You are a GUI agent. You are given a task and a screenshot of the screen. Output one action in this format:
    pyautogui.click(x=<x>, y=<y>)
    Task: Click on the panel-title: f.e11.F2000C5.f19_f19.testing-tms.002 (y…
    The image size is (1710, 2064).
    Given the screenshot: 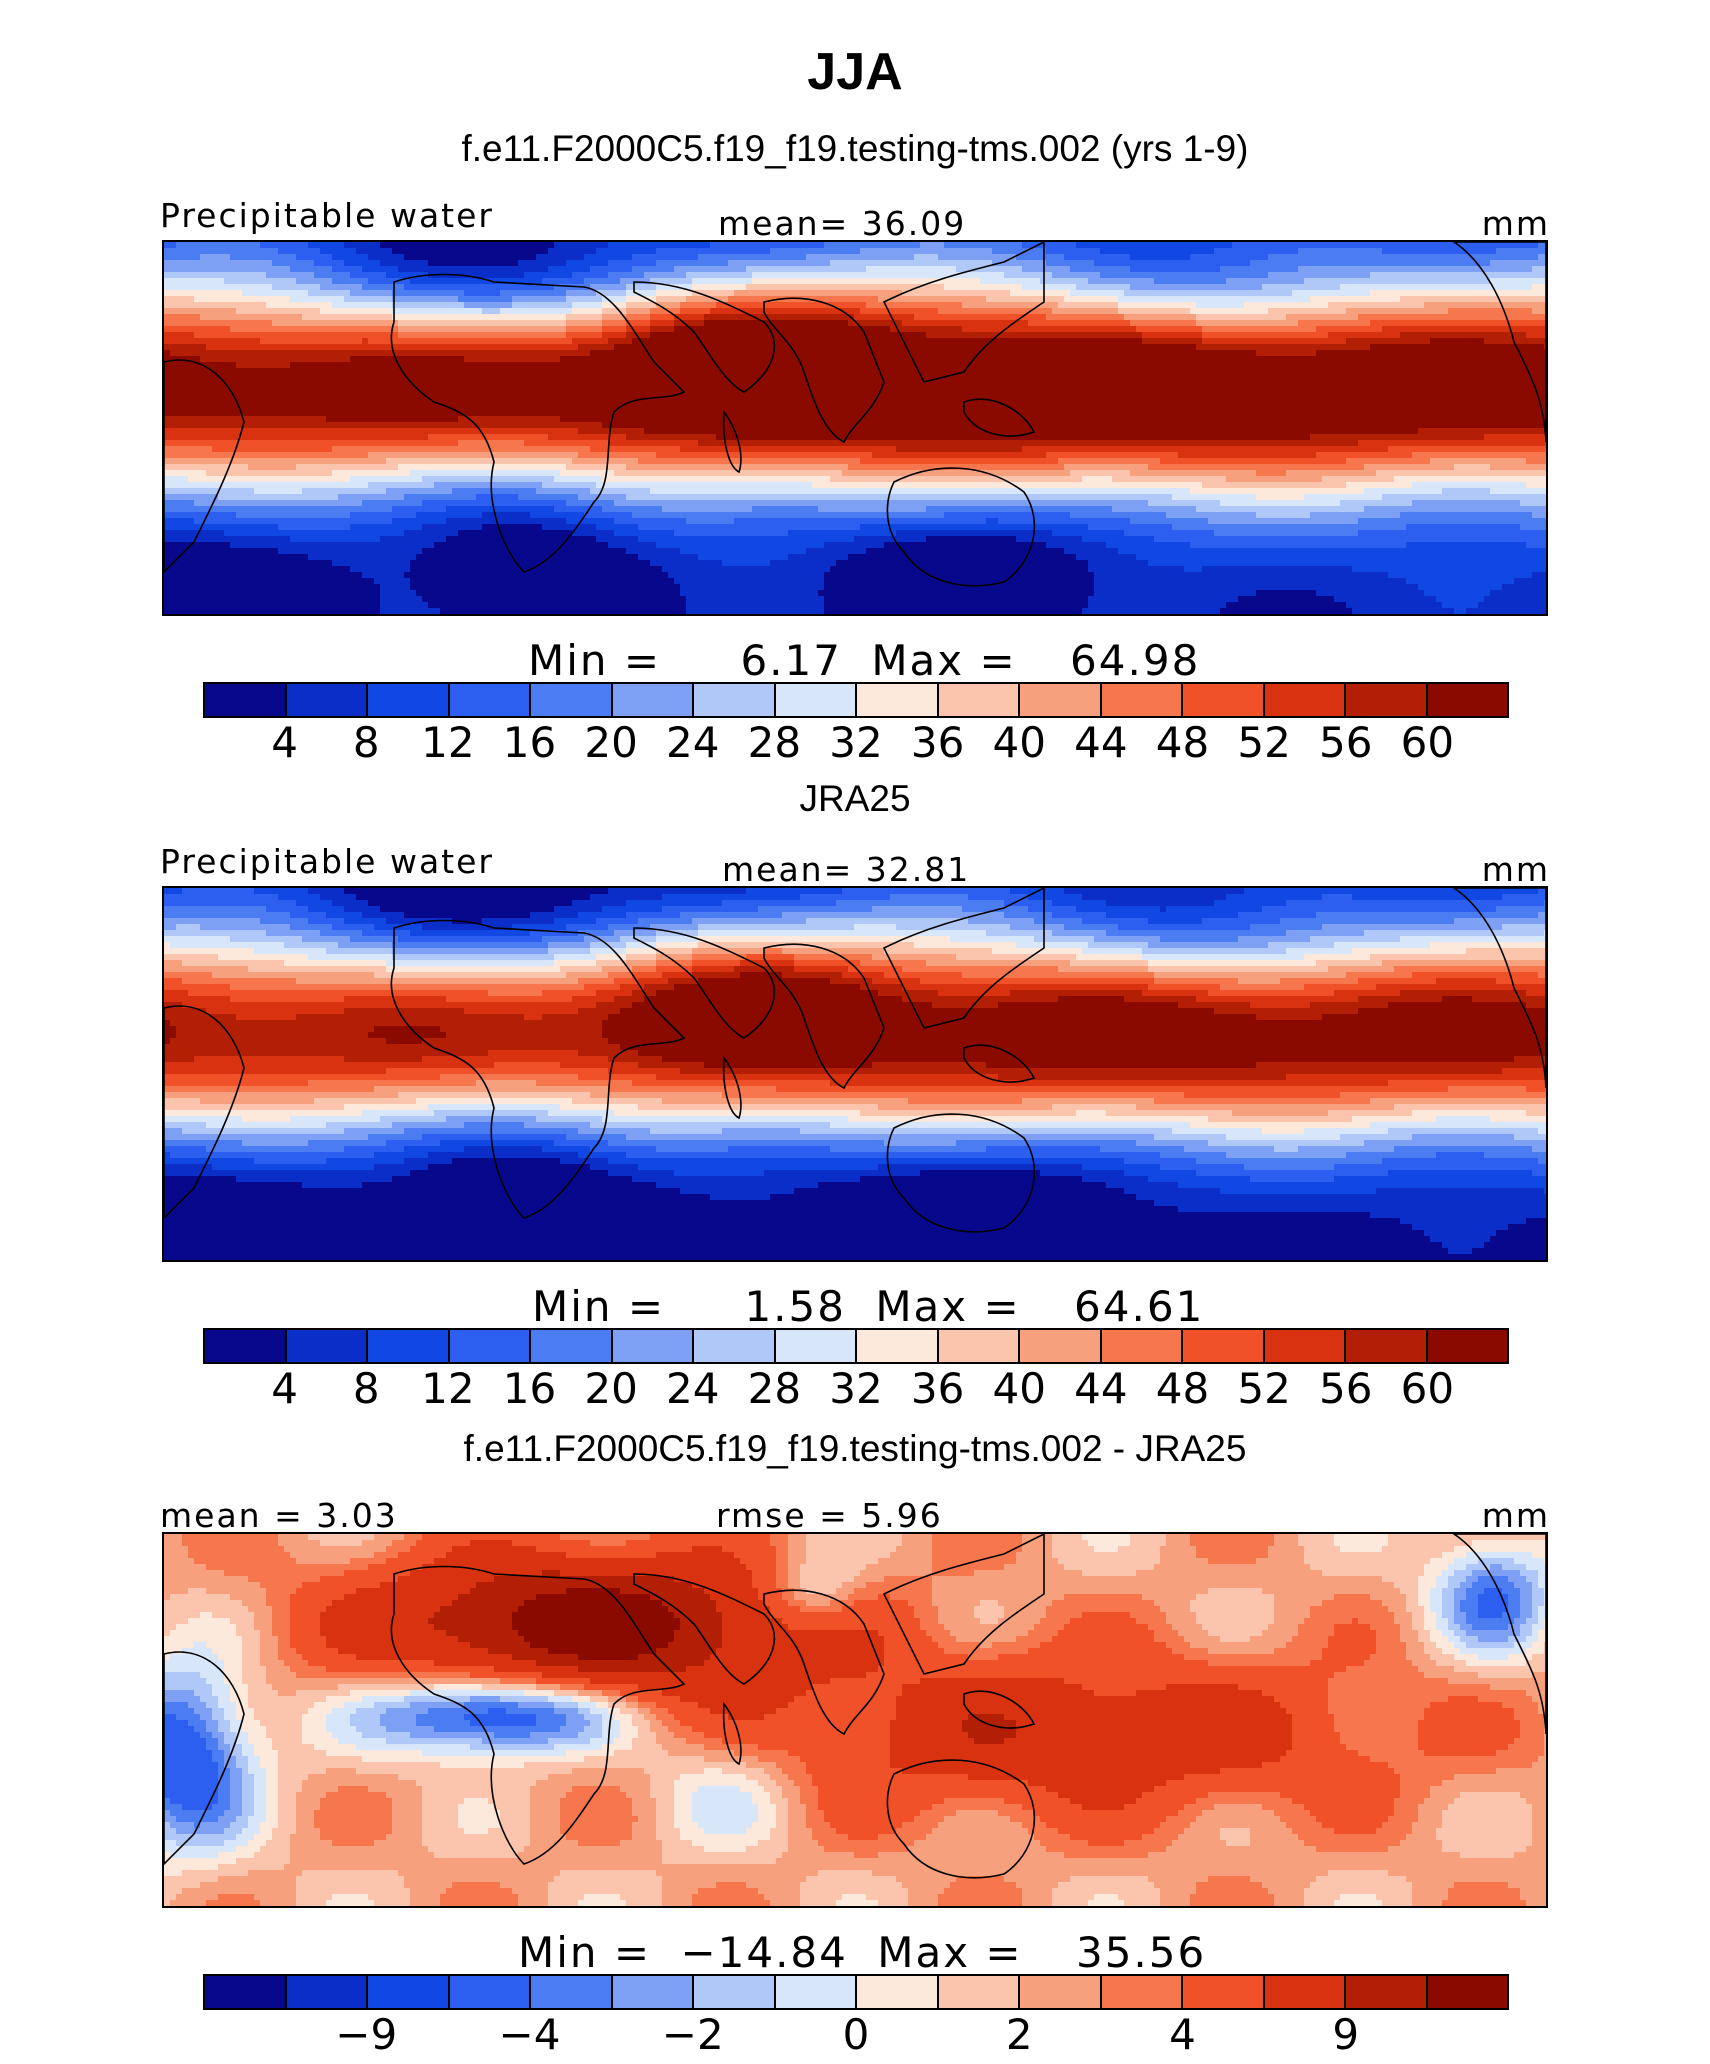 What is the action you would take?
    pyautogui.click(x=855, y=149)
    